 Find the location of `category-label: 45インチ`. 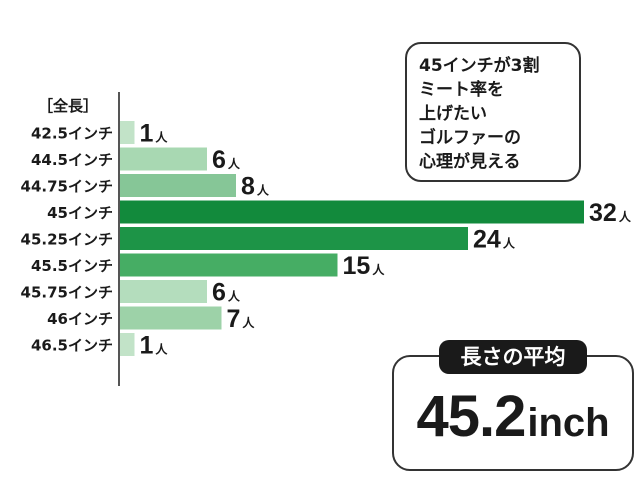

category-label: 45インチ is located at coordinates (80, 213).